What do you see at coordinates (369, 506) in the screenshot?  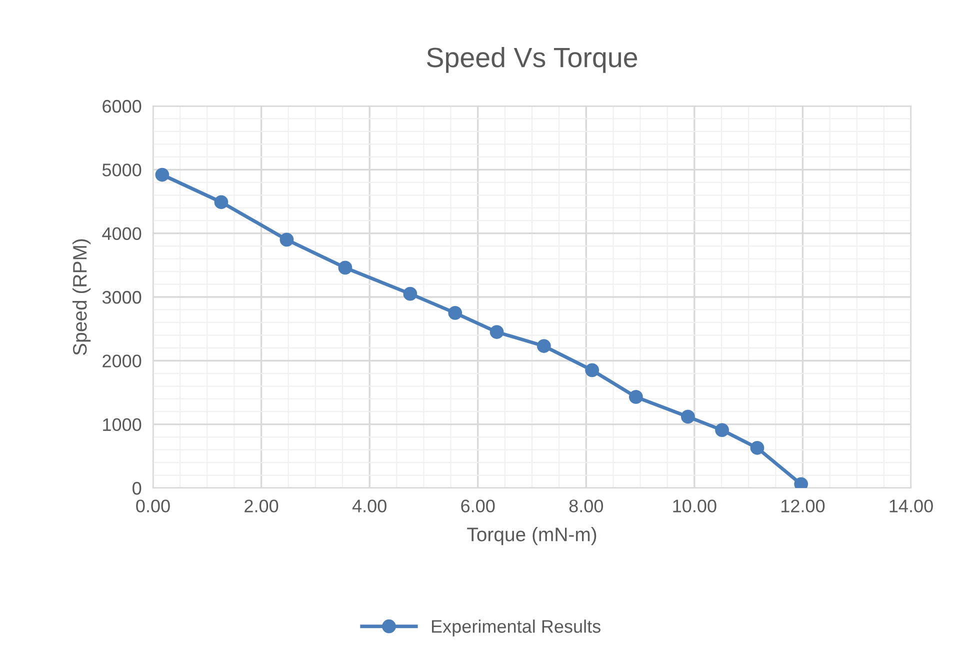 I see `x-tick-label: 4.00` at bounding box center [369, 506].